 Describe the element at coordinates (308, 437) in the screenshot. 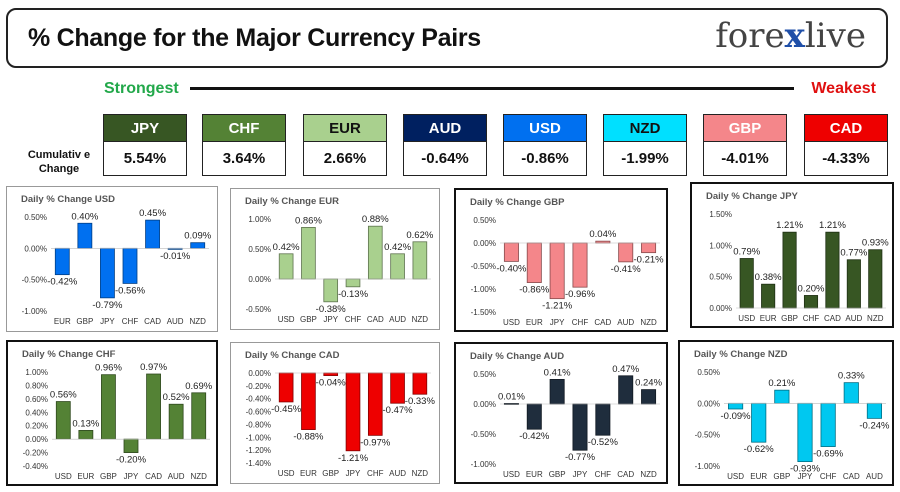

I see `data-label: -0.88%` at that location.